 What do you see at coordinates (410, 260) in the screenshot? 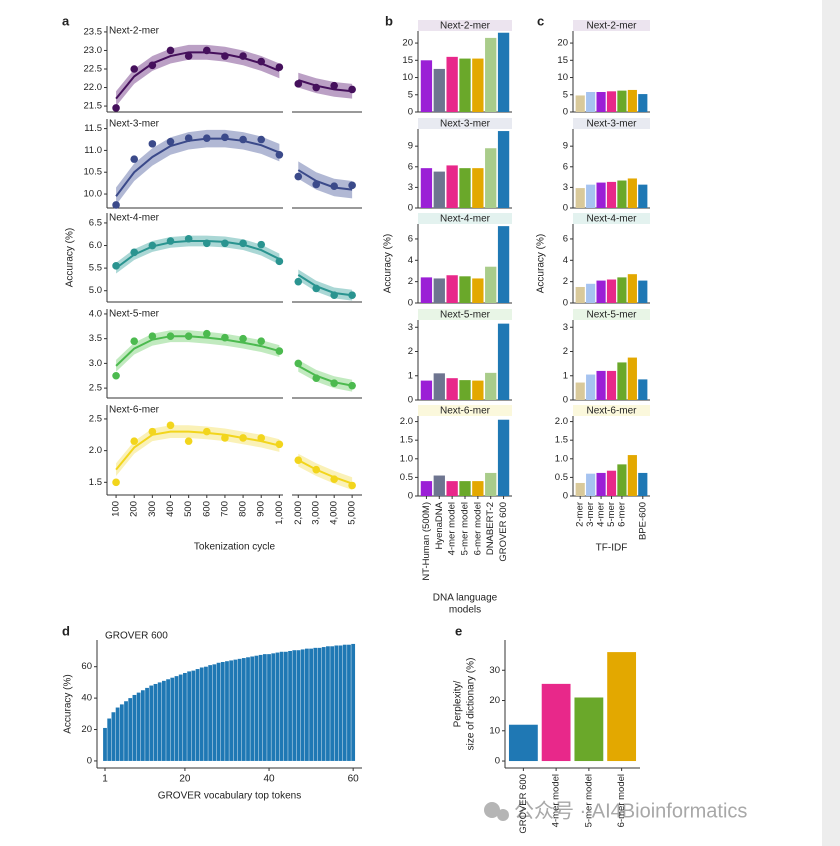
I see `y-tick-label: 4` at bounding box center [410, 260].